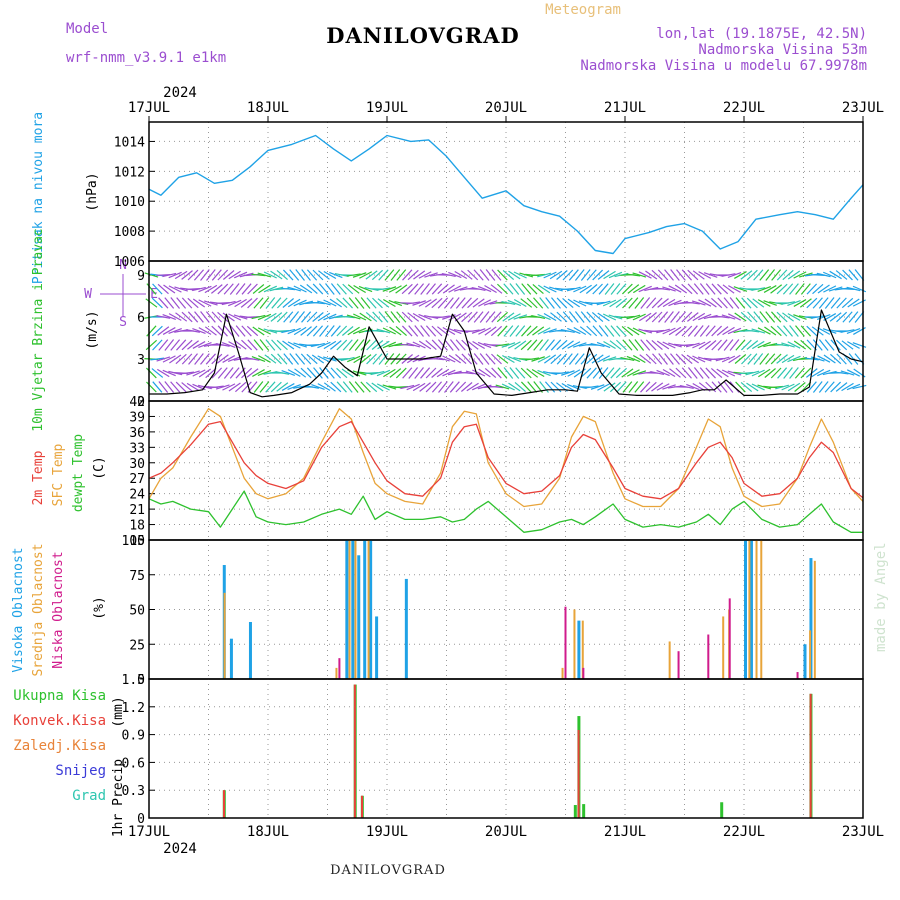  What do you see at coordinates (506, 108) in the screenshot?
I see `top-date-label: 20JUL` at bounding box center [506, 108].